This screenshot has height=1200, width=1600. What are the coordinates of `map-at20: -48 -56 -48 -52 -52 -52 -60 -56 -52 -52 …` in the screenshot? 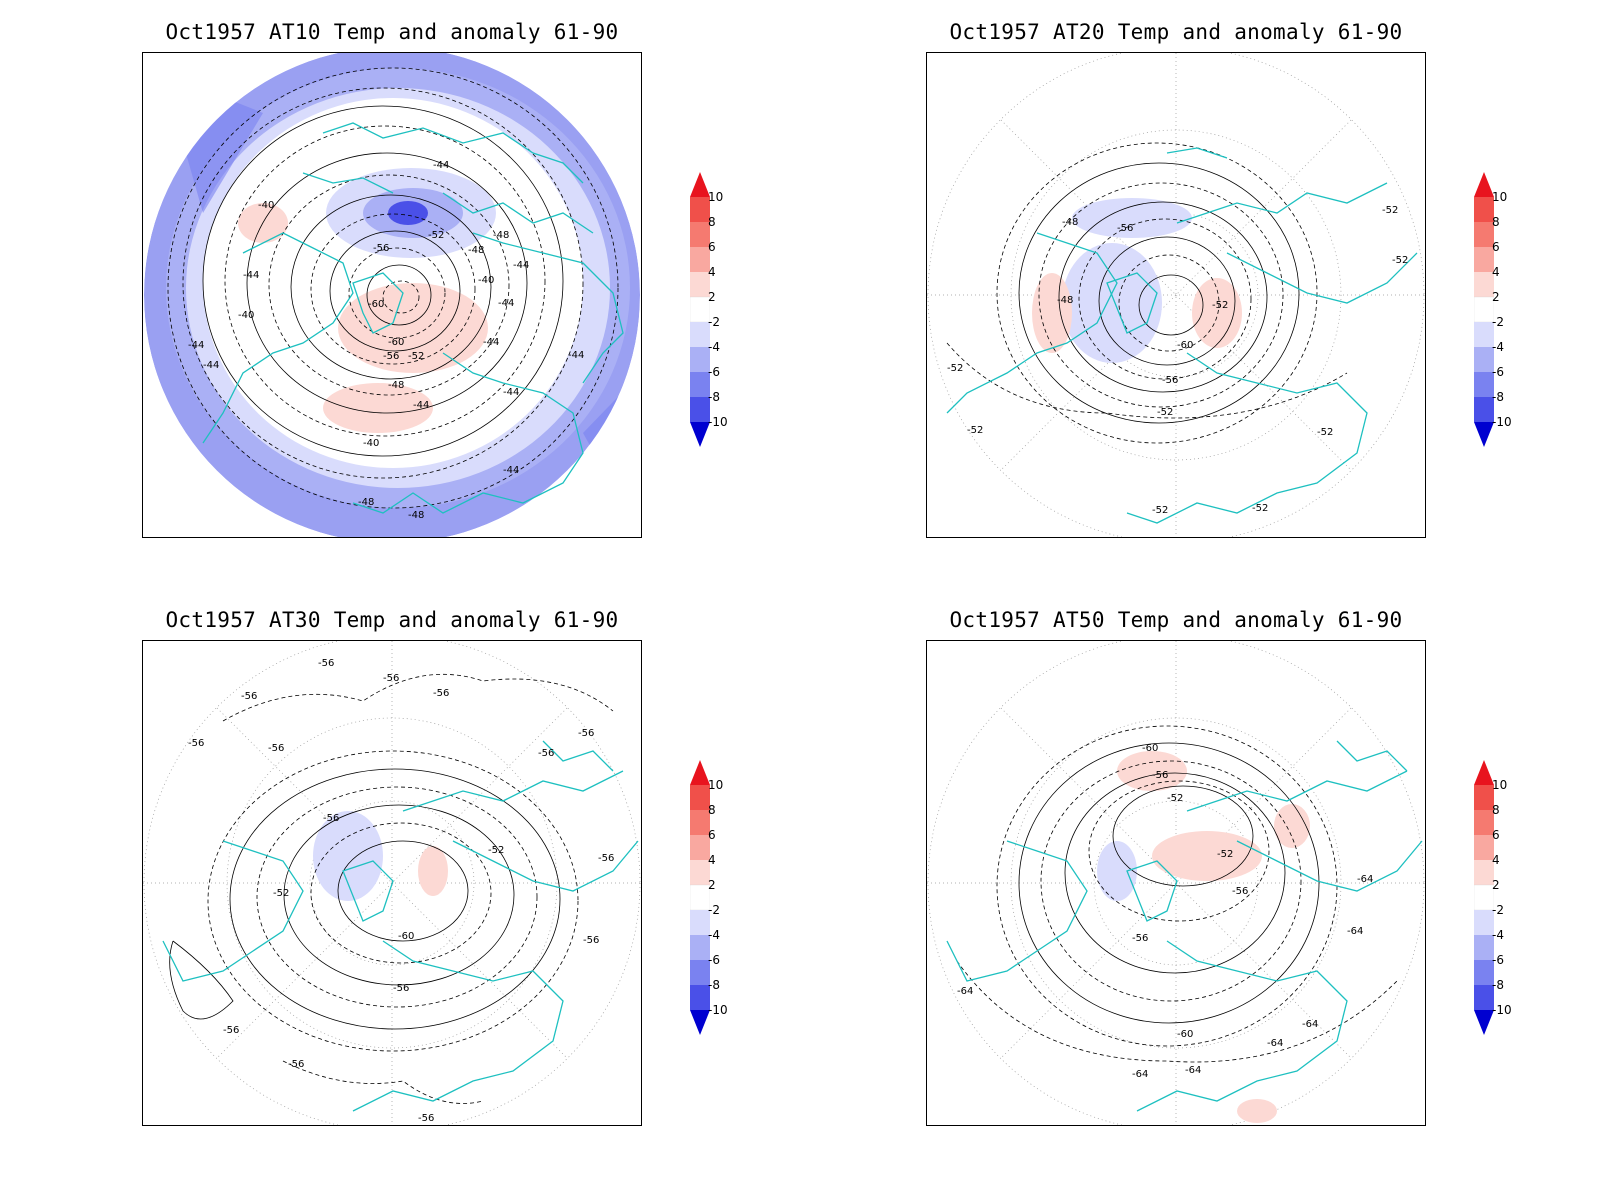 It's located at (1176, 295).